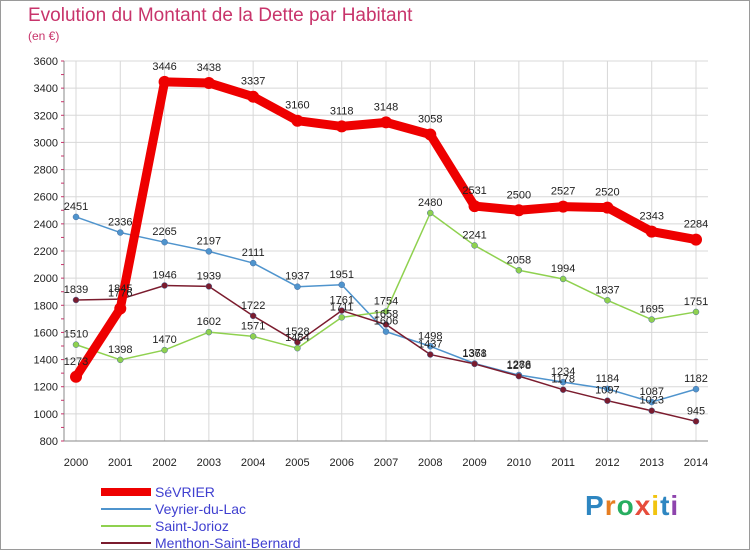 The height and width of the screenshot is (550, 750). Describe the element at coordinates (696, 463) in the screenshot. I see `x-tick-label: 2014` at that location.